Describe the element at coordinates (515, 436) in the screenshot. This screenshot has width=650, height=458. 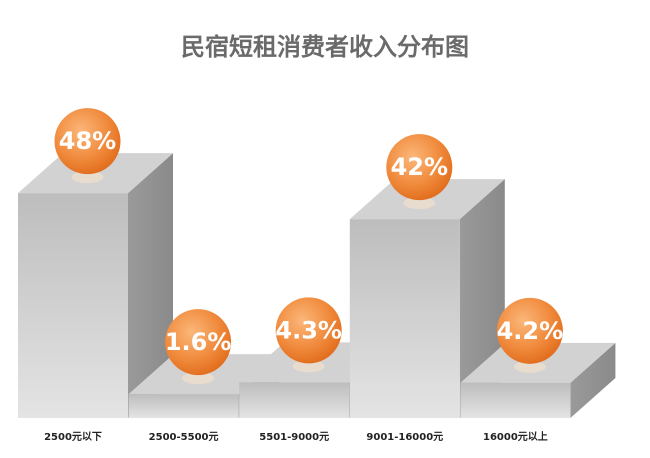
I see `x-tick-label: 16000元以上` at that location.